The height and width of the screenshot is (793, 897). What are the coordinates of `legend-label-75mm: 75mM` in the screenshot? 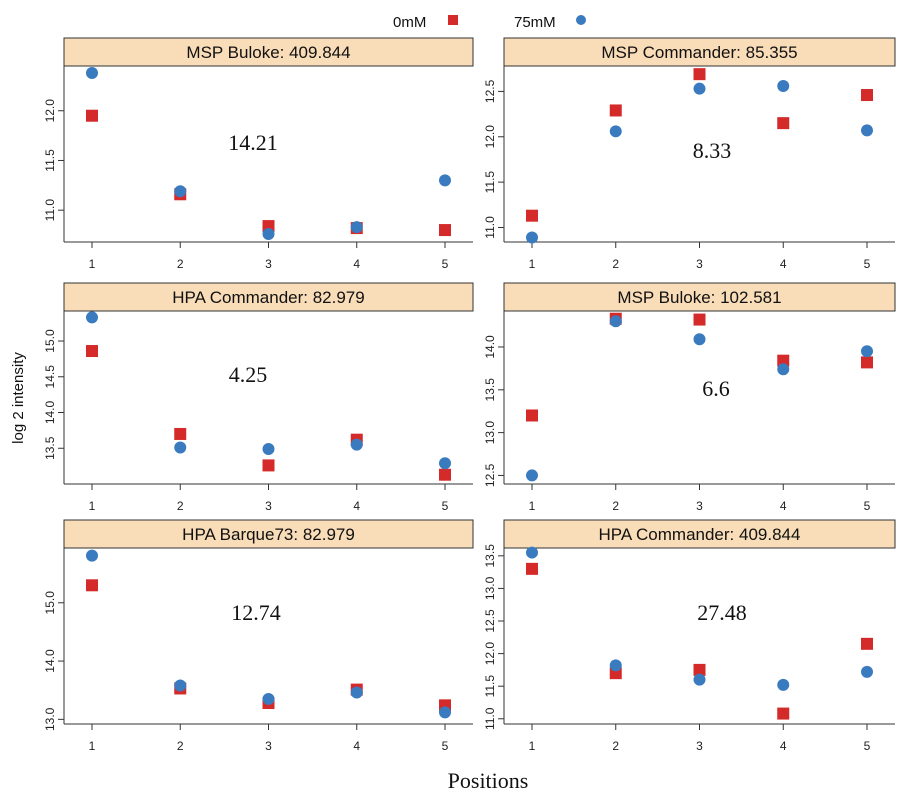 It's located at (535, 22).